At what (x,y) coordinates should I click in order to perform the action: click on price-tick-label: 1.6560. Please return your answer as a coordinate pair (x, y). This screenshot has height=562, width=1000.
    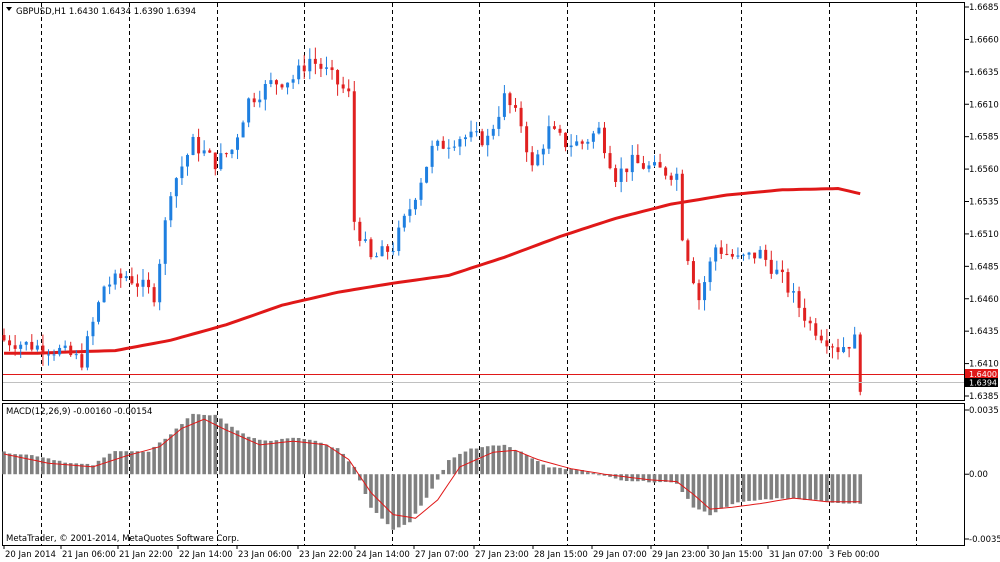
    Looking at the image, I should click on (984, 170).